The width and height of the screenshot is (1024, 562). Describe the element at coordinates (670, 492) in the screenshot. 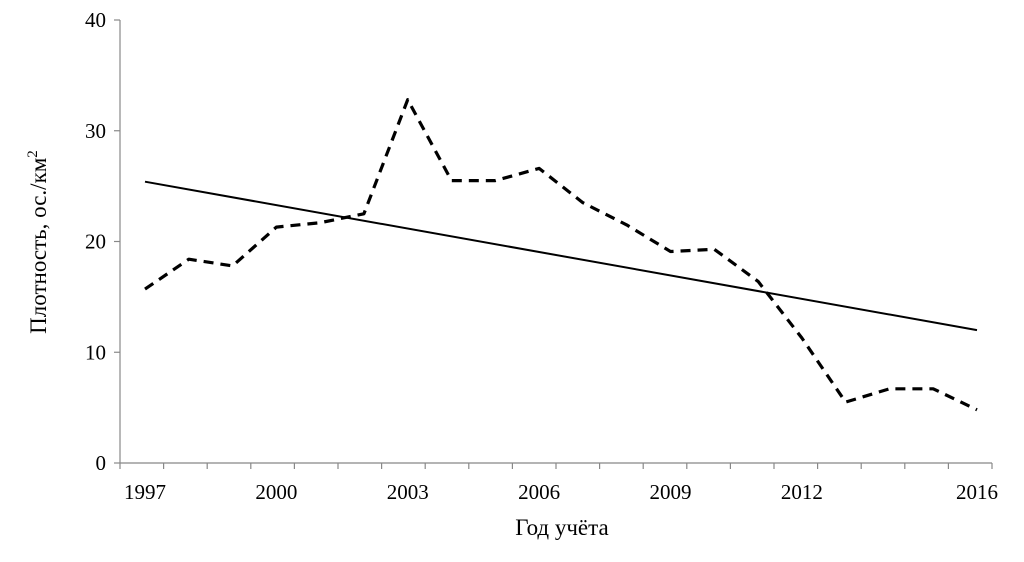

I see `x-tick-label: 2009` at that location.